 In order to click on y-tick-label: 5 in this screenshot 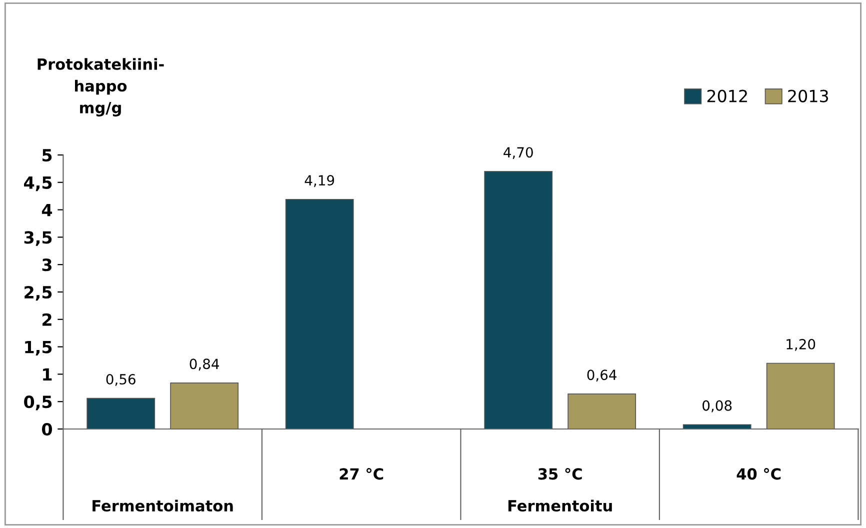, I will do `click(47, 155)`.